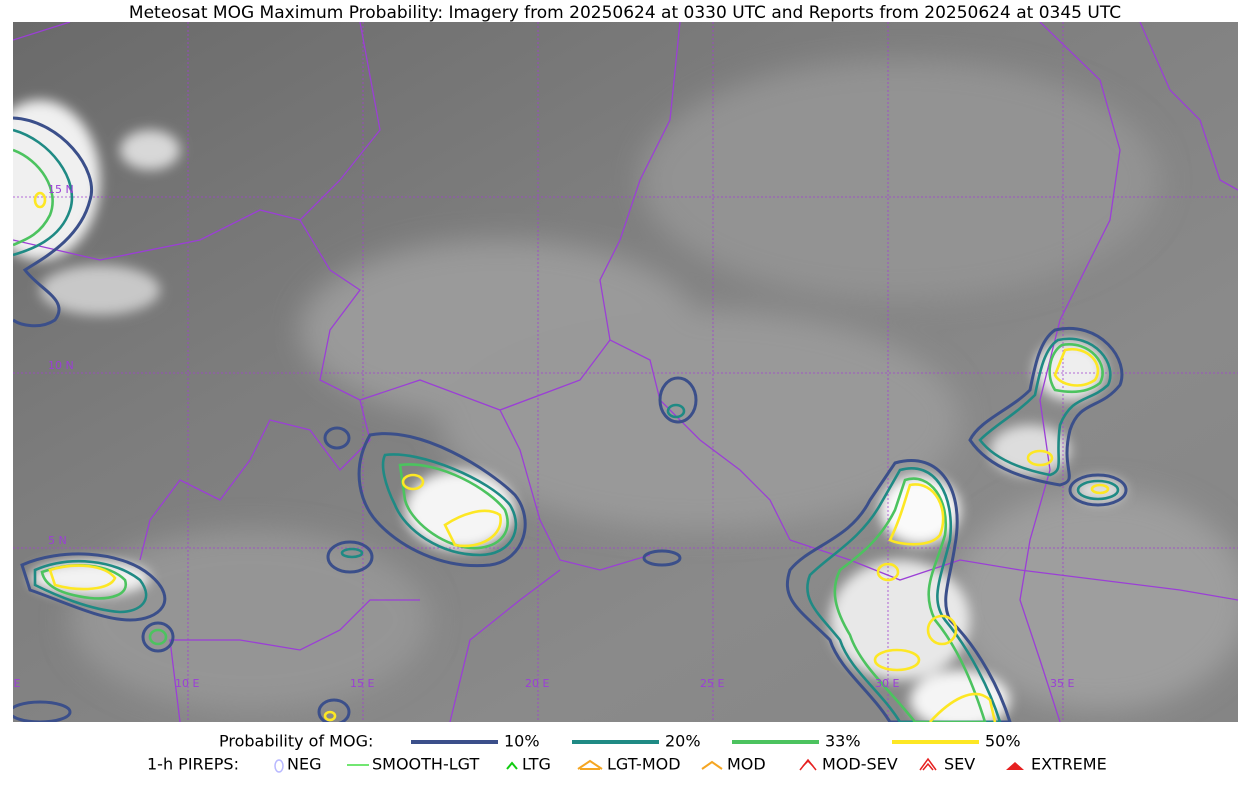  What do you see at coordinates (860, 764) in the screenshot?
I see `legend-label: MOD-SEV` at bounding box center [860, 764].